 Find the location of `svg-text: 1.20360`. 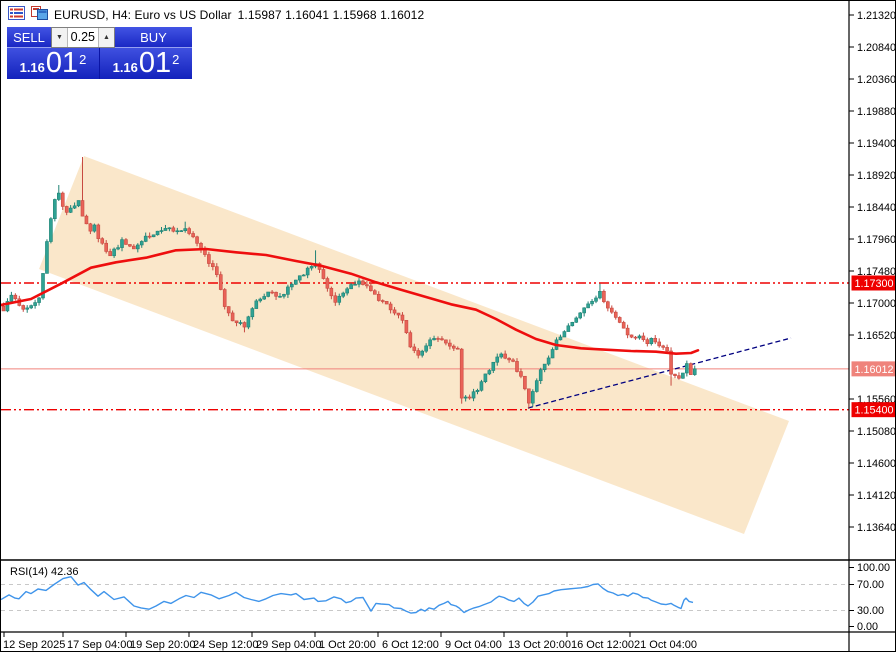

svg-text: 1.20360 is located at coordinates (876, 80).